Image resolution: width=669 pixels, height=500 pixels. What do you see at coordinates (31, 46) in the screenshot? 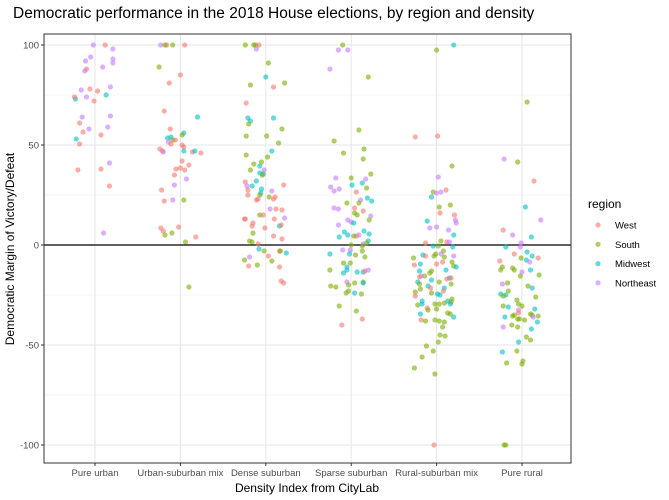
I see `y-tick-label: 100` at bounding box center [31, 46].